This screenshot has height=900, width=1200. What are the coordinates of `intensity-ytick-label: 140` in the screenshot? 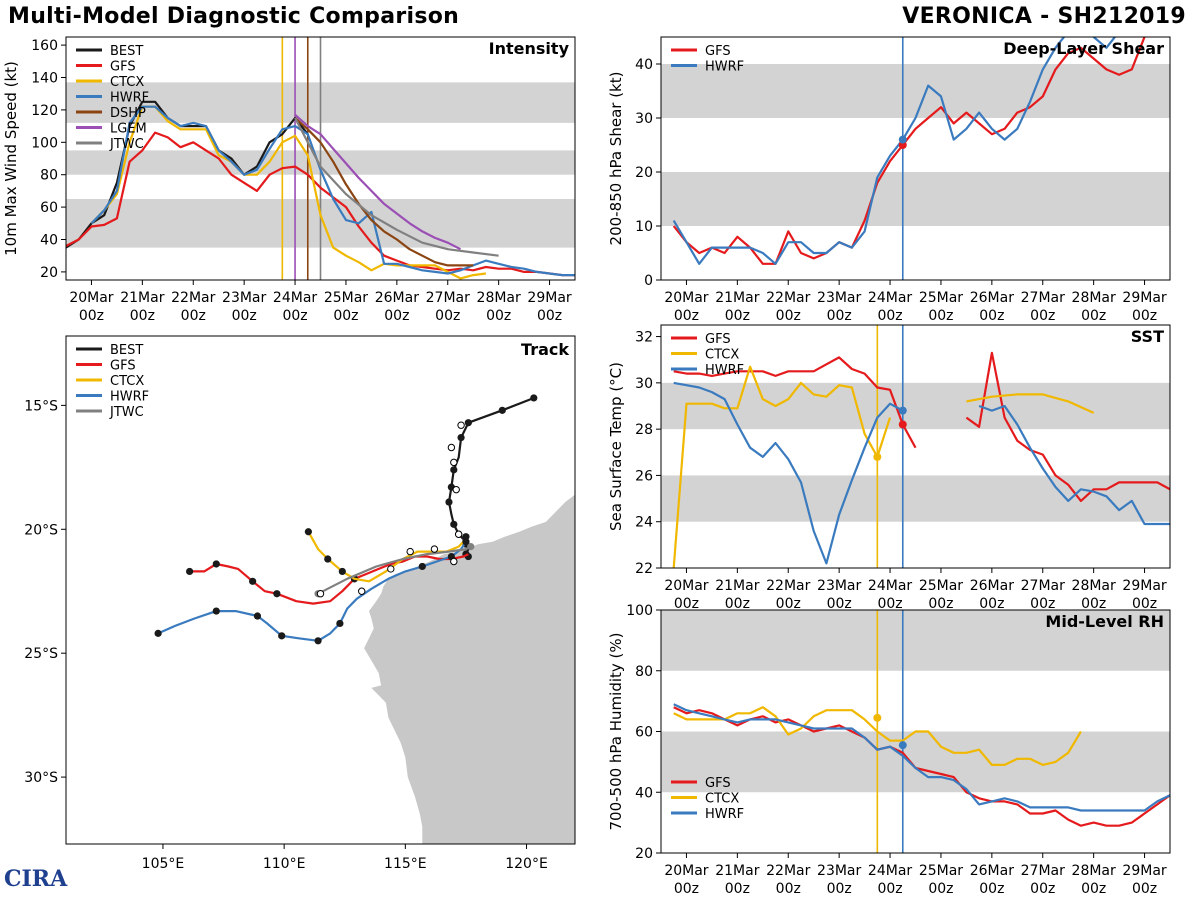 It's located at (44, 79).